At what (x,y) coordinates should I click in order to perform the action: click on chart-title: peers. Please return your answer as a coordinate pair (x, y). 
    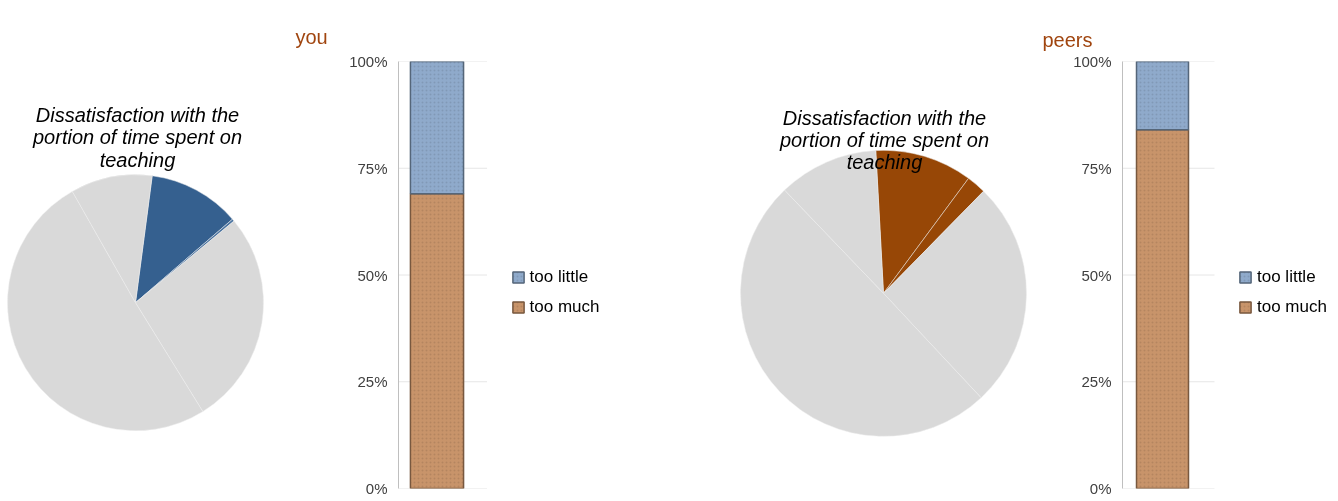
    Looking at the image, I should click on (1067, 40).